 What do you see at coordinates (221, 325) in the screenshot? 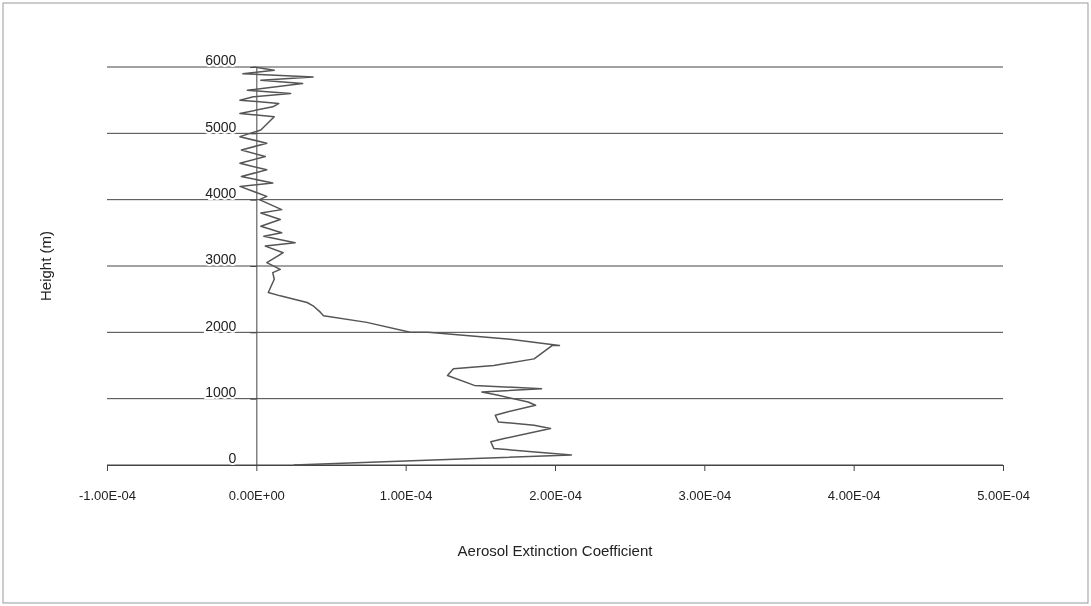
I see `y-tick-label: 2000` at bounding box center [221, 325].